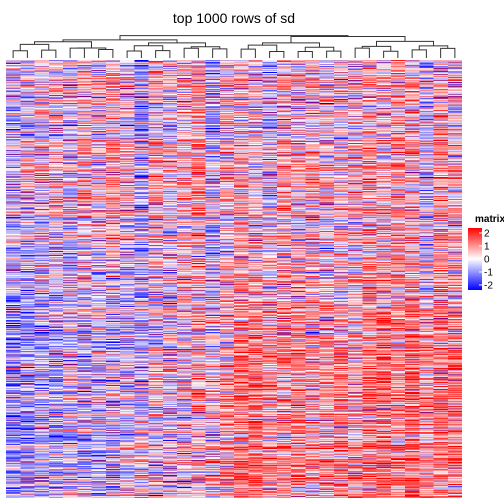 This screenshot has height=504, width=504. Describe the element at coordinates (475, 259) in the screenshot. I see `legend-color-bar` at that location.